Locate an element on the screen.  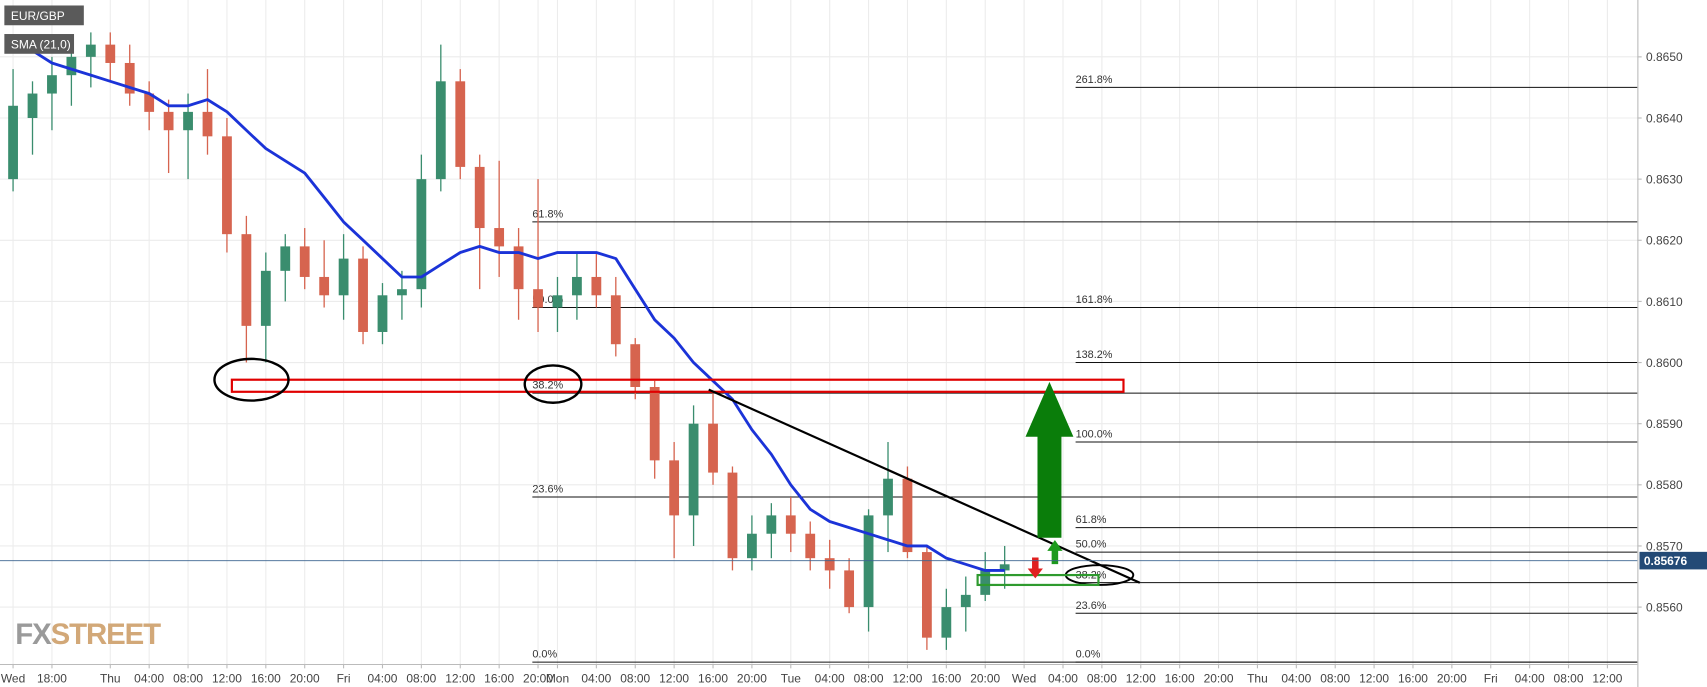
legend-box is located at coordinates (44, 15).